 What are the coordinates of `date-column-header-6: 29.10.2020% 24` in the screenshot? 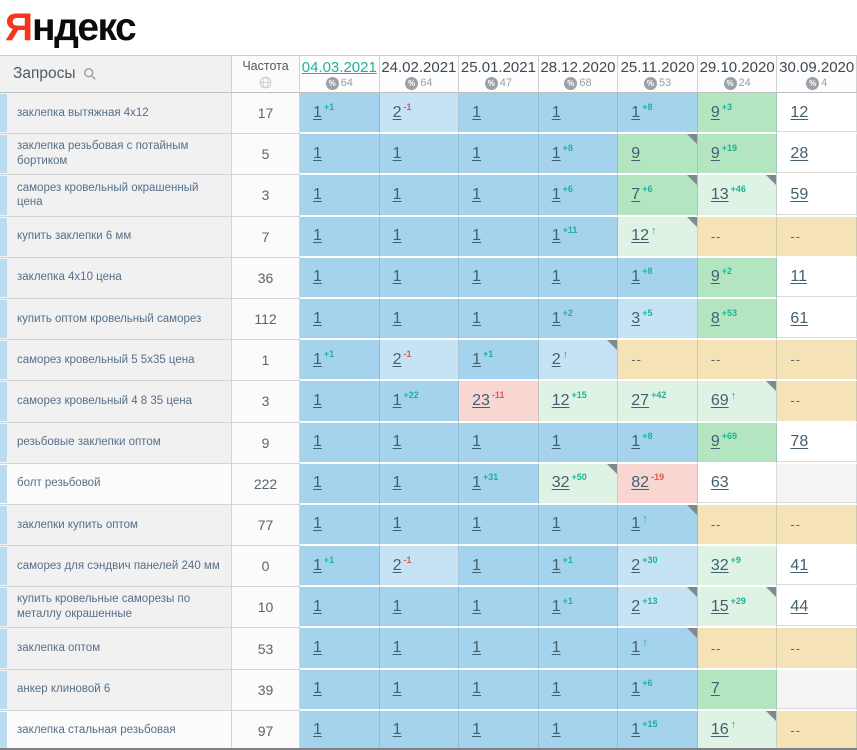 It's located at (737, 74).